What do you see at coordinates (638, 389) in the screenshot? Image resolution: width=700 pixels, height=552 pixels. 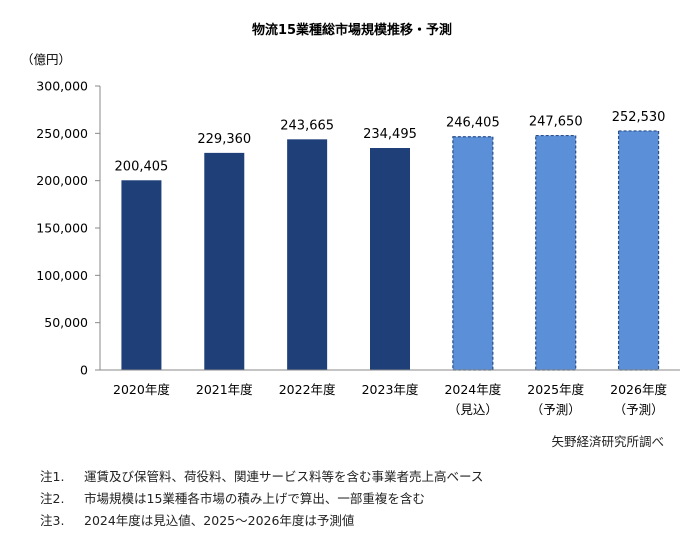 I see `x-category-label: 2026年度` at bounding box center [638, 389].